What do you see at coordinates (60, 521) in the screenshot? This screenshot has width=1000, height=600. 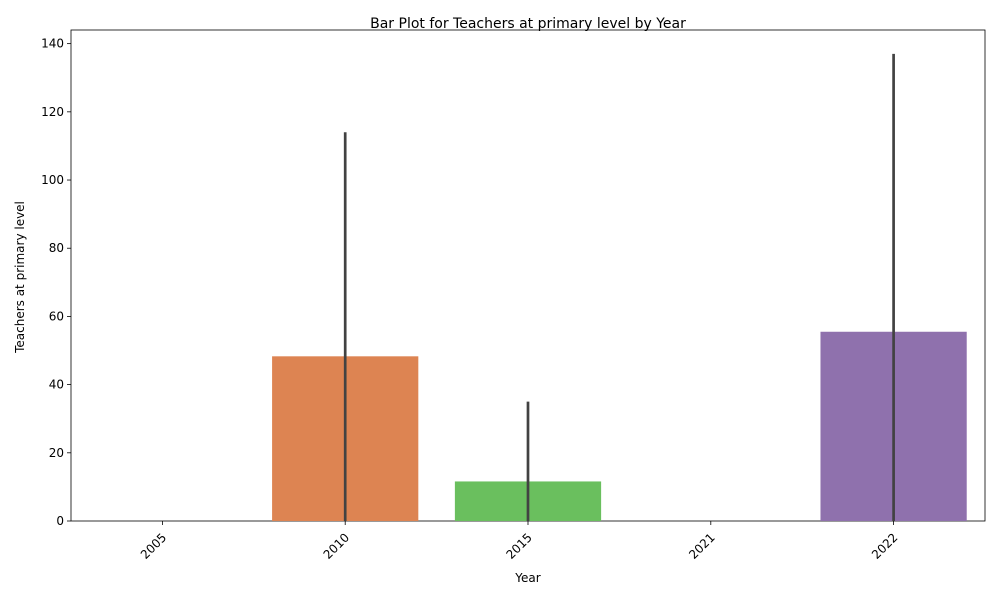 I see `y-tick-label-0: 0` at bounding box center [60, 521].